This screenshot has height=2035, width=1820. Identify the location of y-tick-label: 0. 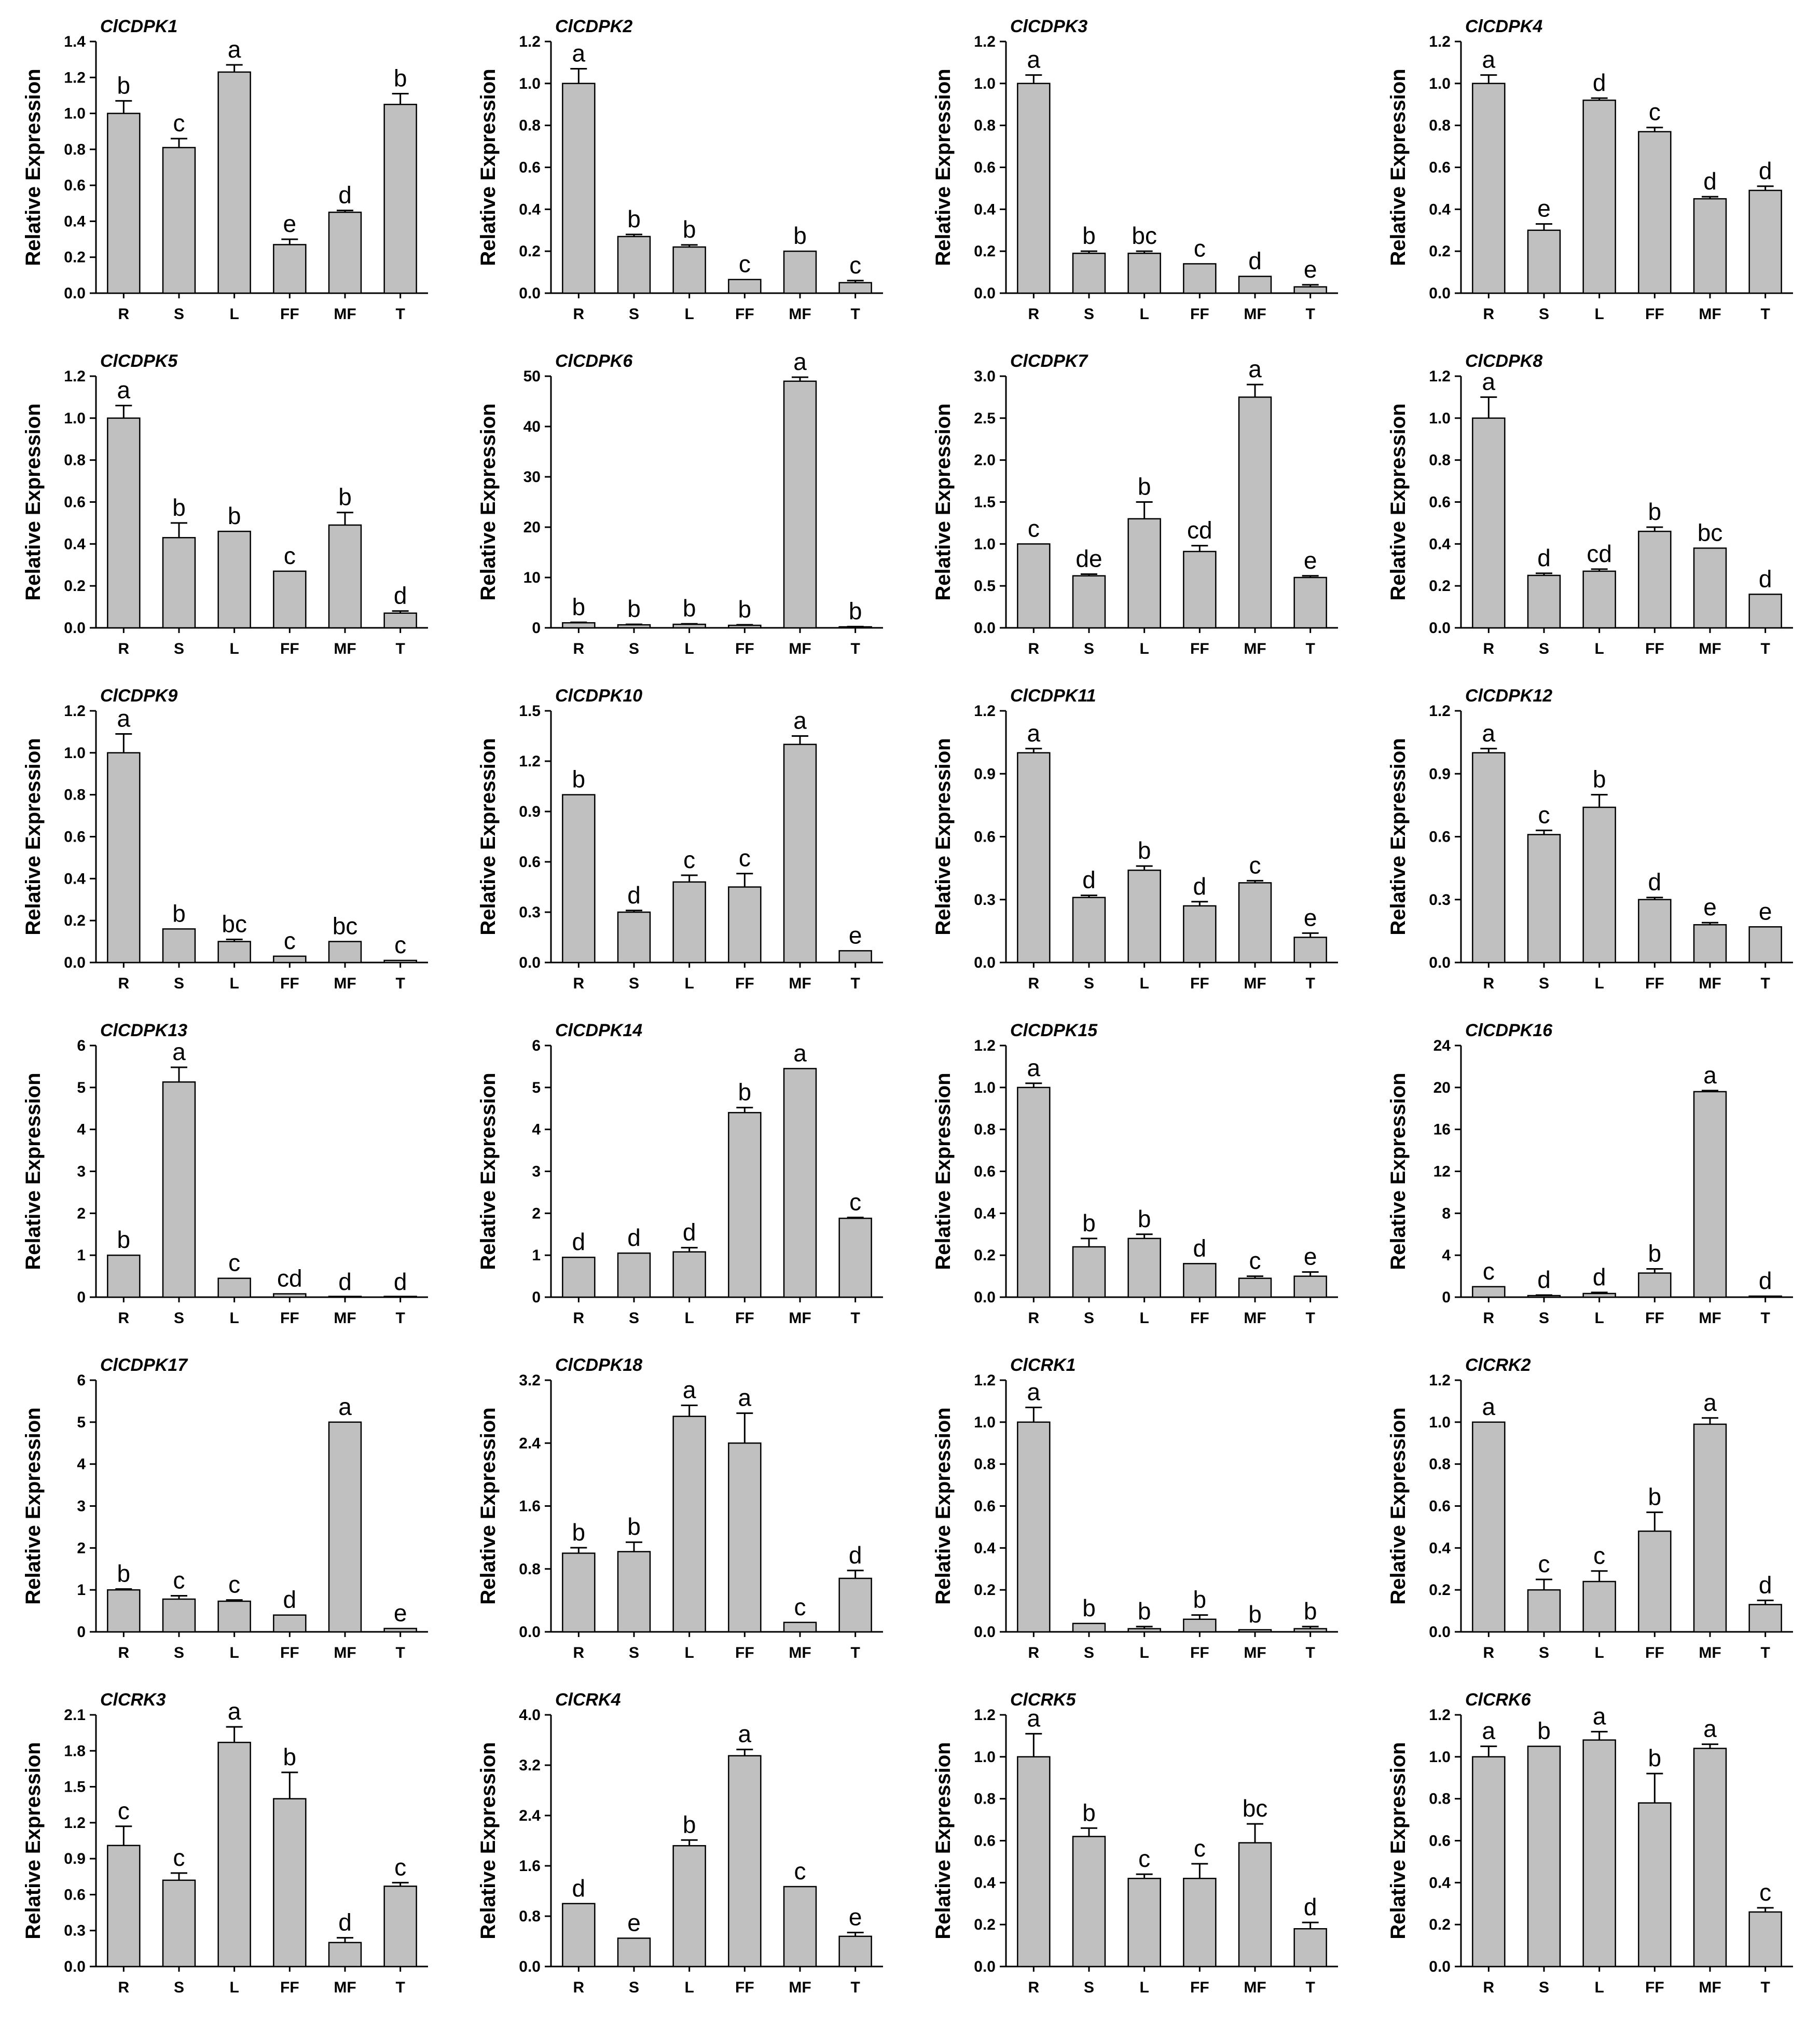
(537, 628).